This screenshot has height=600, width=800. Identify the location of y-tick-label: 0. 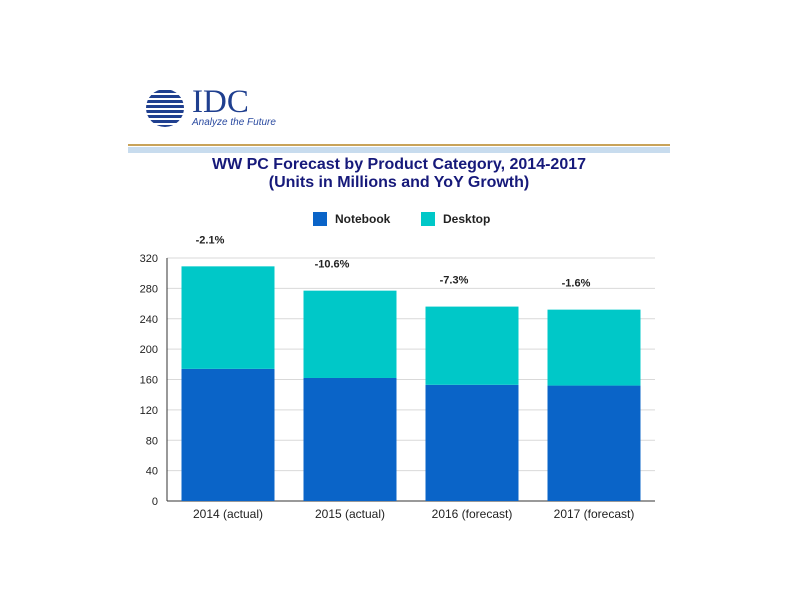
(155, 502).